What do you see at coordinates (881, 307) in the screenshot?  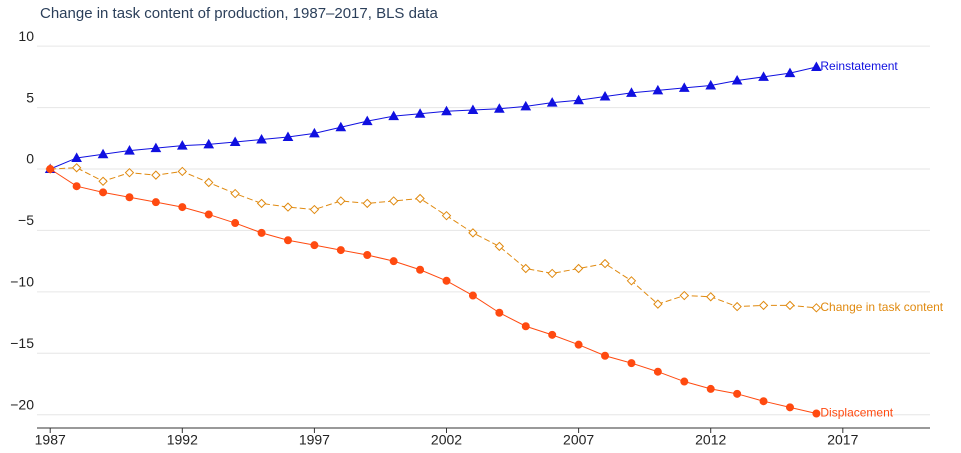 I see `line-label: Change in task content` at bounding box center [881, 307].